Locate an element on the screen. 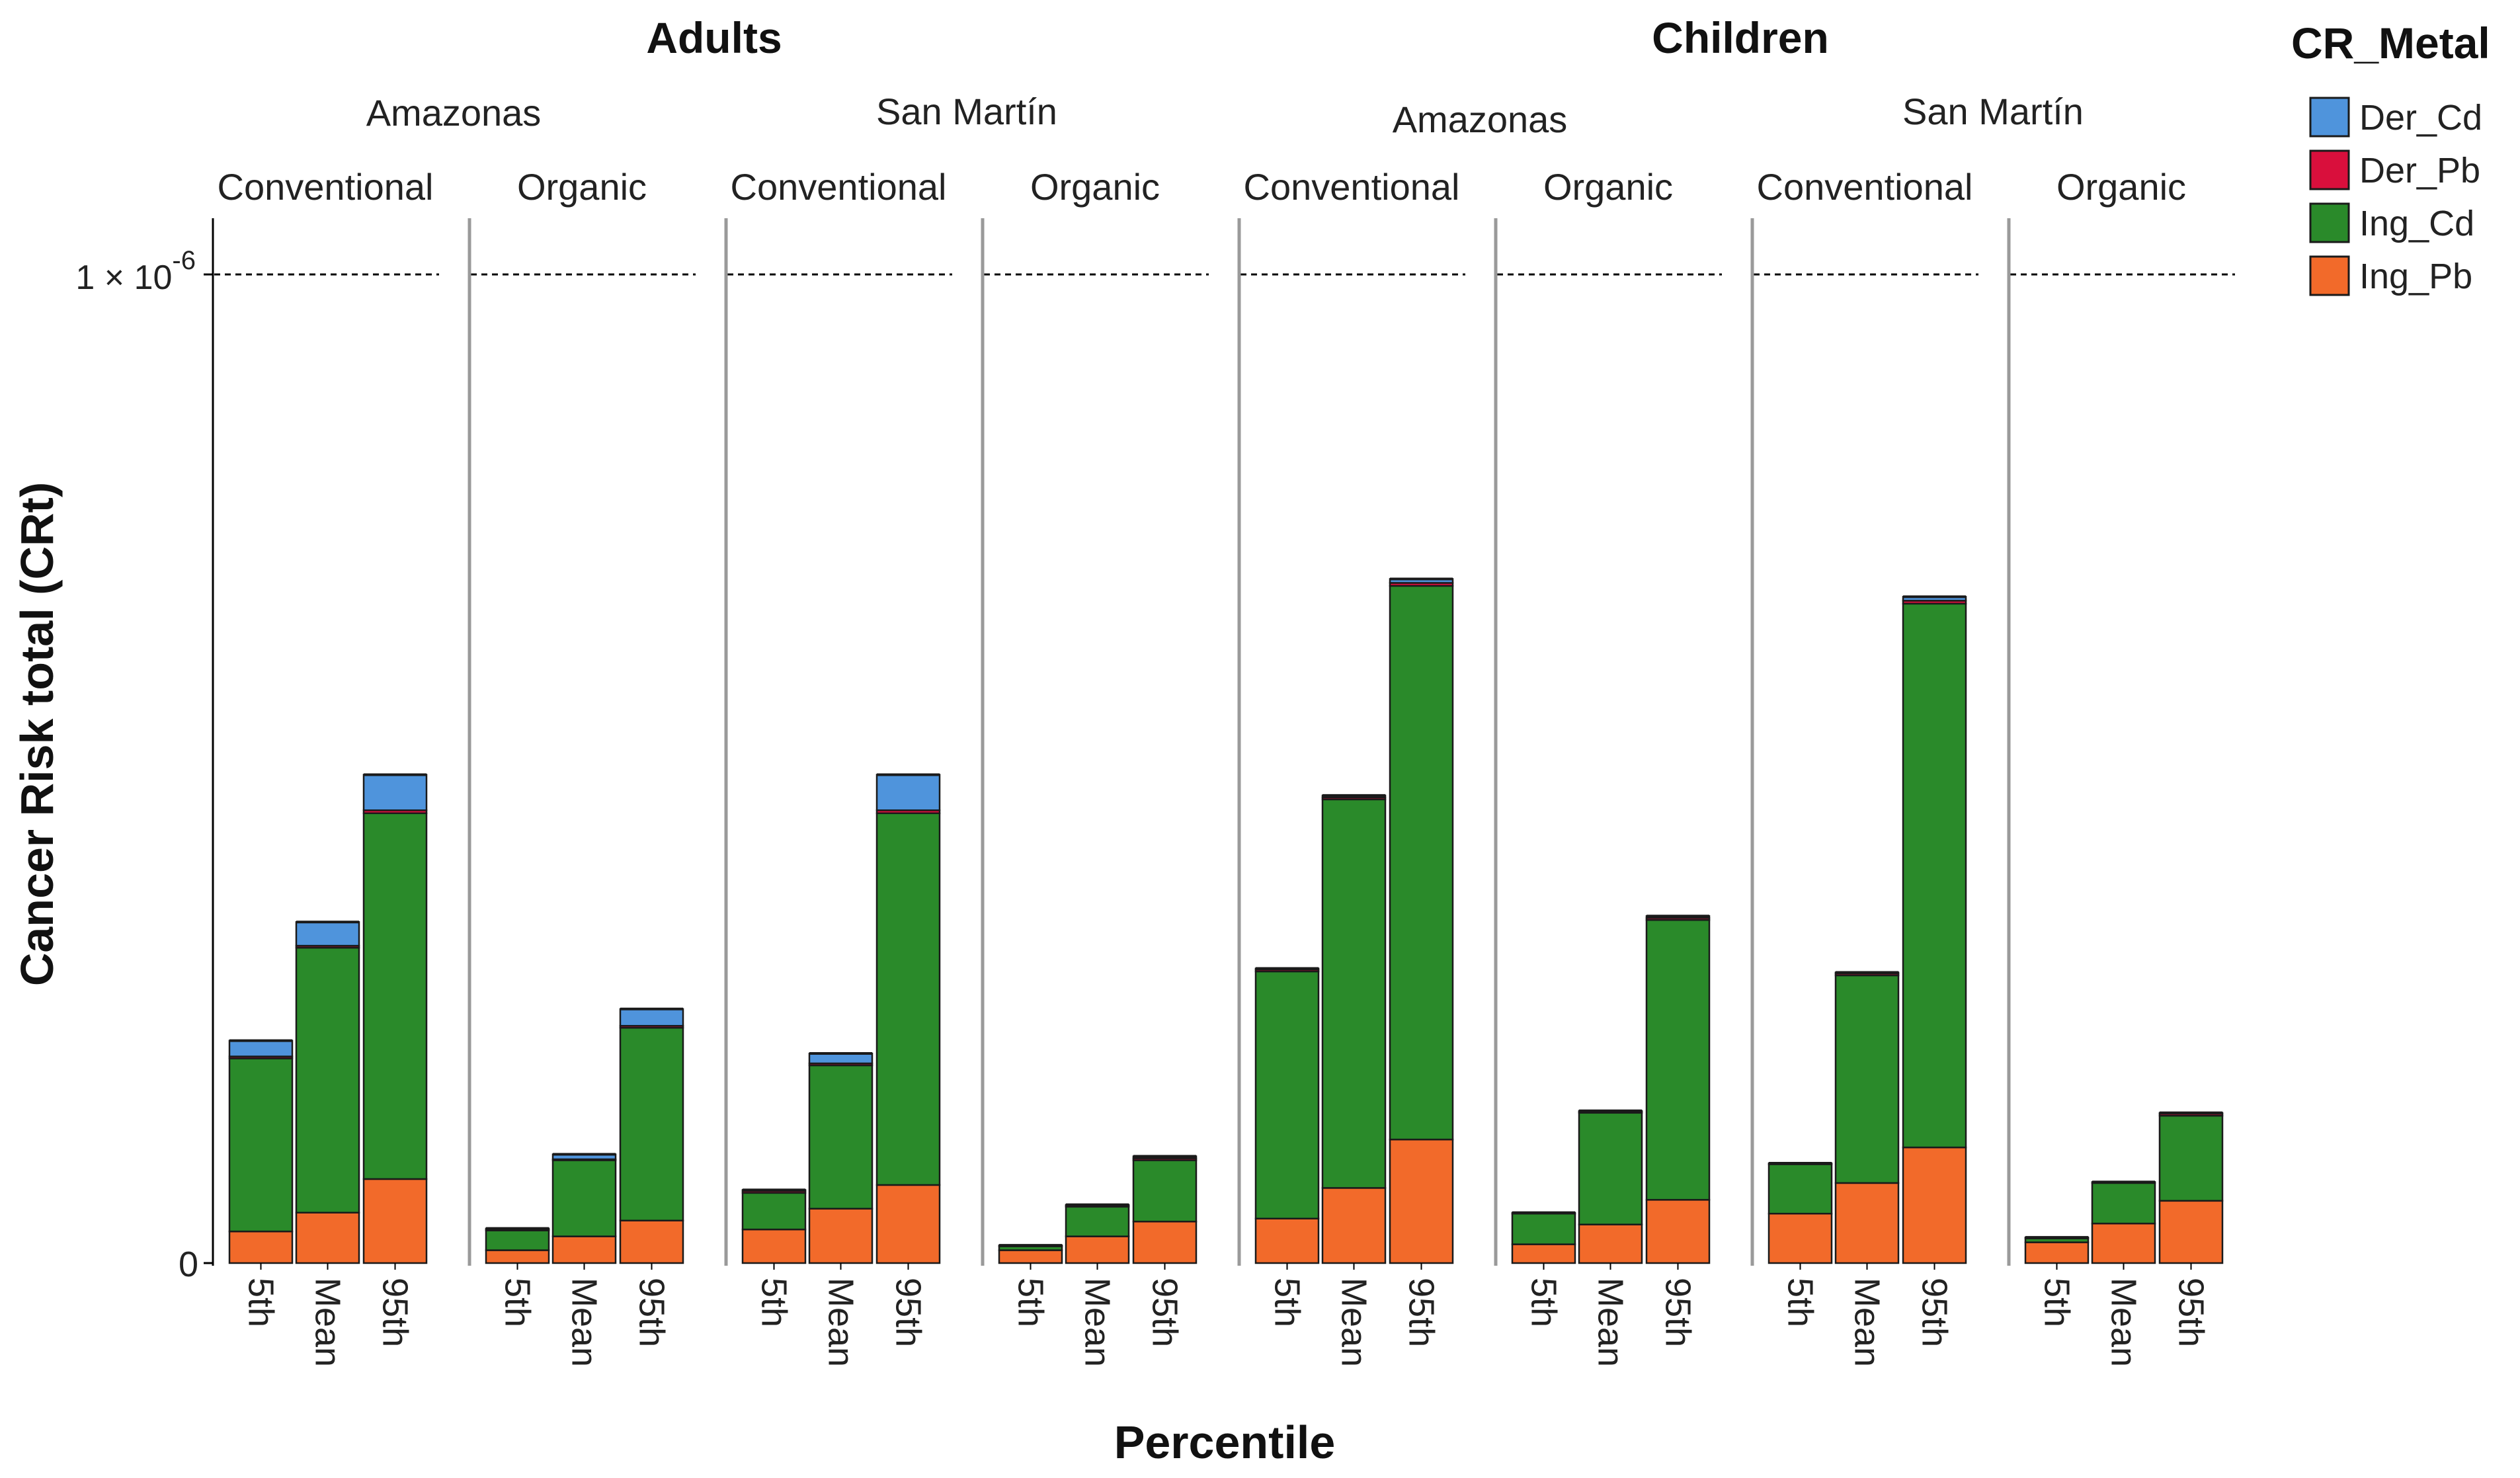 The width and height of the screenshot is (2520, 1478). facet-group-title: Children is located at coordinates (1740, 37).